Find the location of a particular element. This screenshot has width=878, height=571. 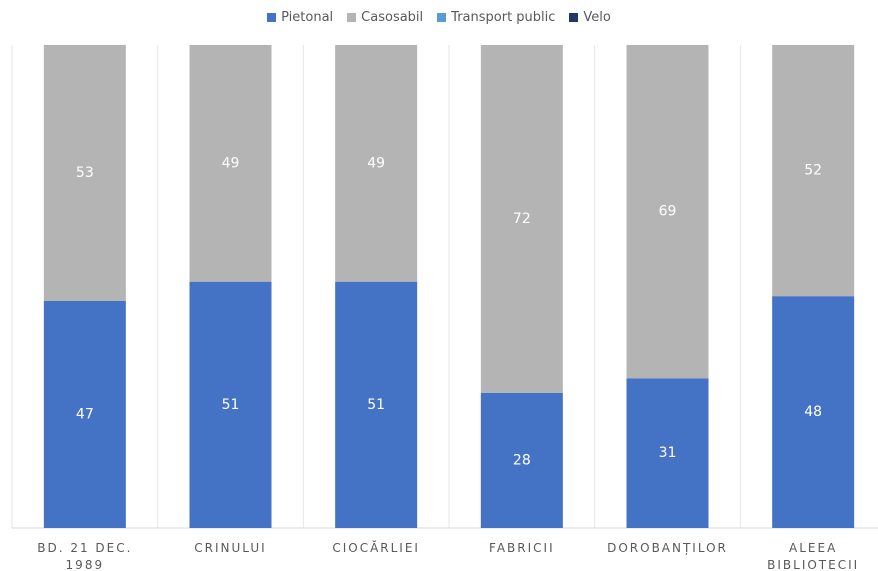

data-label: 53 is located at coordinates (85, 173).